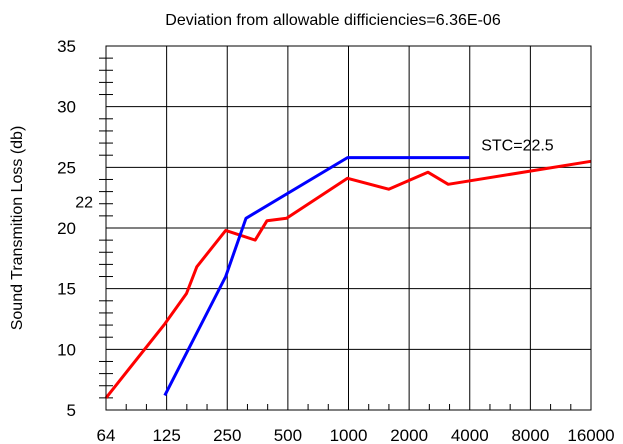 The height and width of the screenshot is (444, 623). I want to click on x-tick-label: 250, so click(227, 435).